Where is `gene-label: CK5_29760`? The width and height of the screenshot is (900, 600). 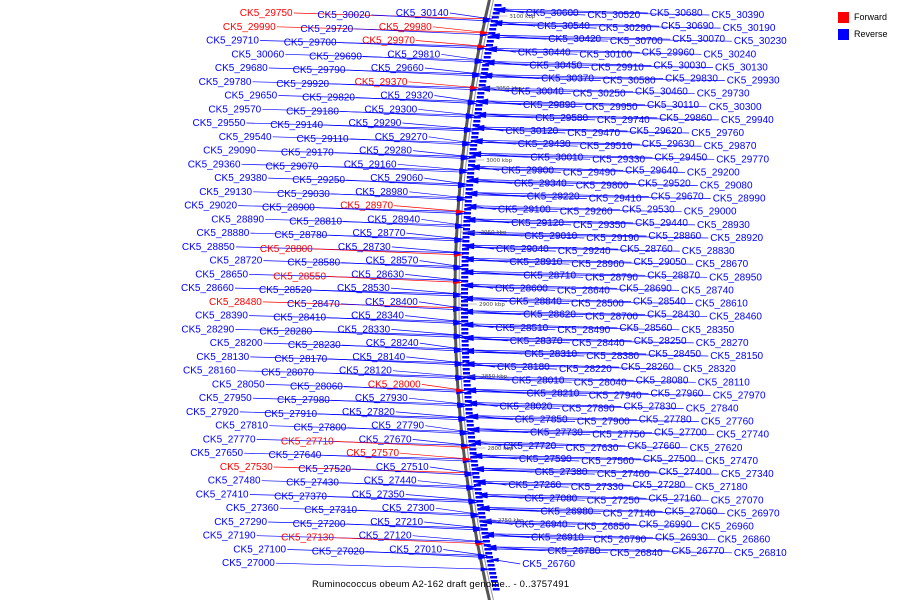 gene-label: CK5_29760 is located at coordinates (717, 133).